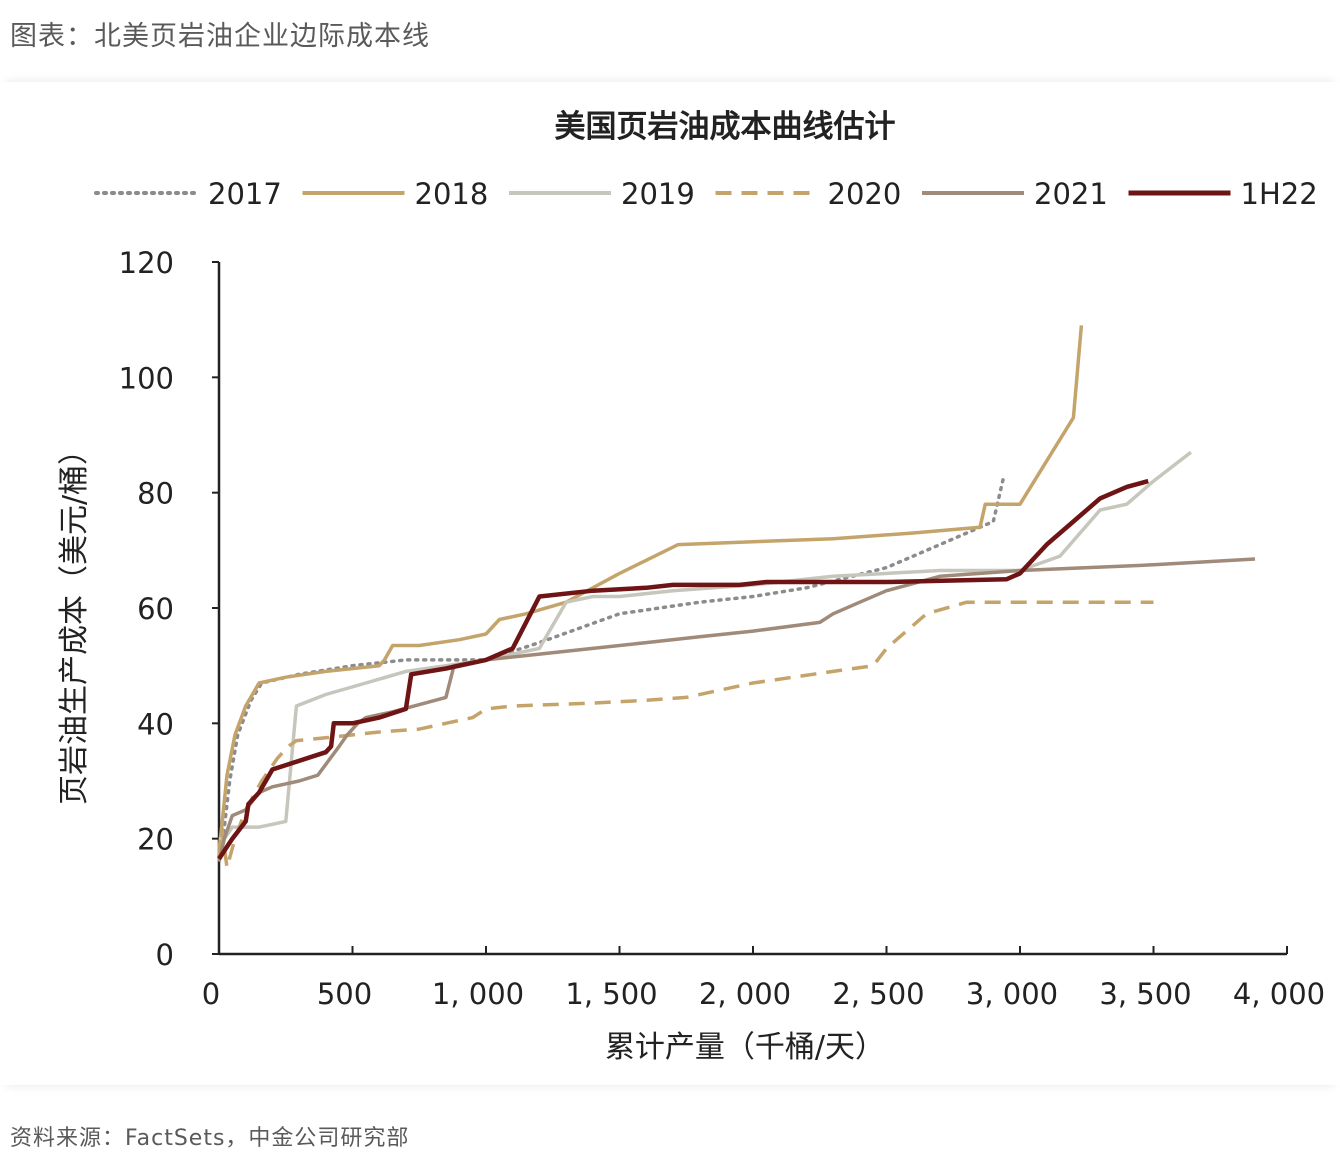 Image resolution: width=1340 pixels, height=1166 pixels. Describe the element at coordinates (146, 263) in the screenshot. I see `y-tick-label: 120` at that location.